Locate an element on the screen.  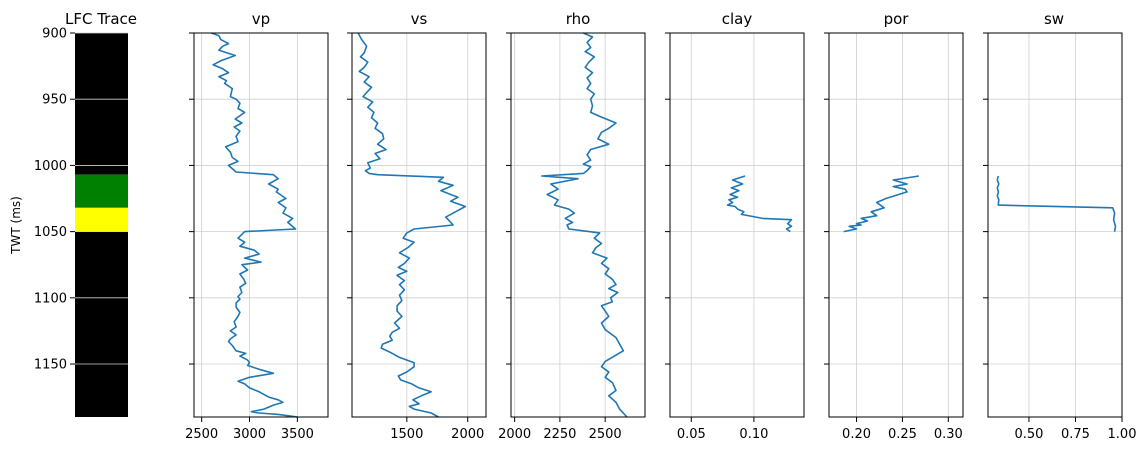
series-line-por is located at coordinates (881, 204).